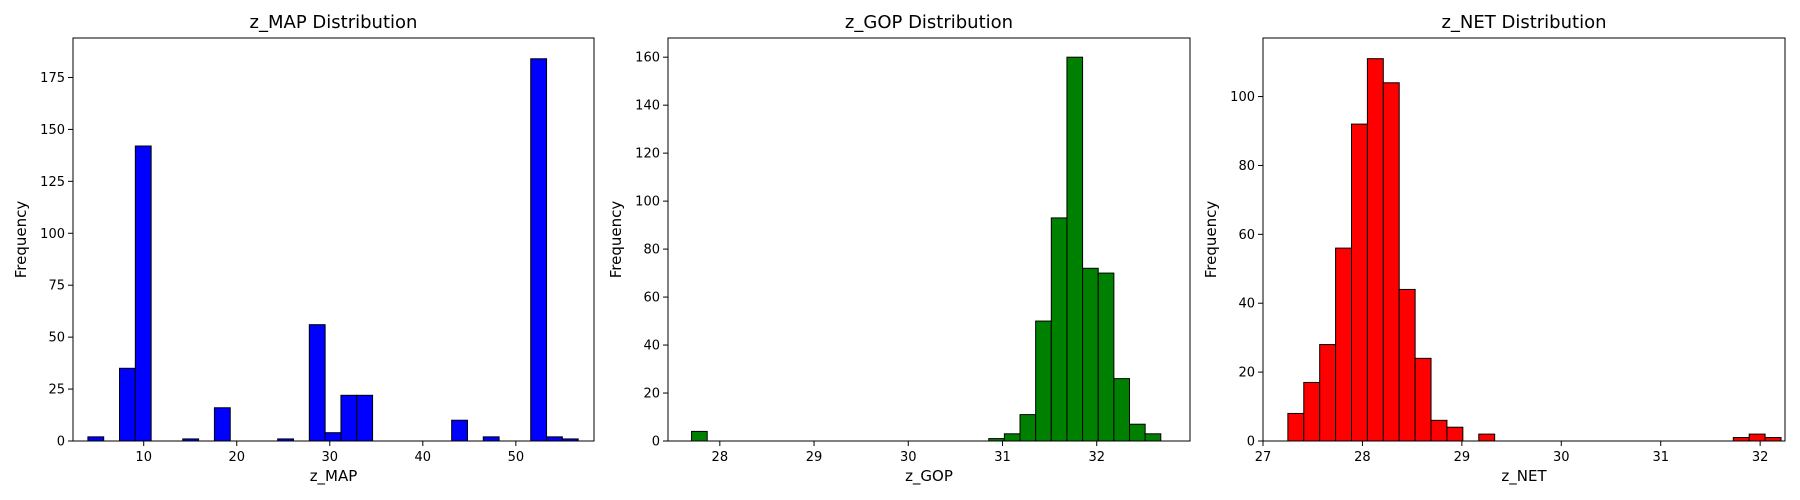  What do you see at coordinates (929, 476) in the screenshot?
I see `x-axis-label: z_GOP` at bounding box center [929, 476].